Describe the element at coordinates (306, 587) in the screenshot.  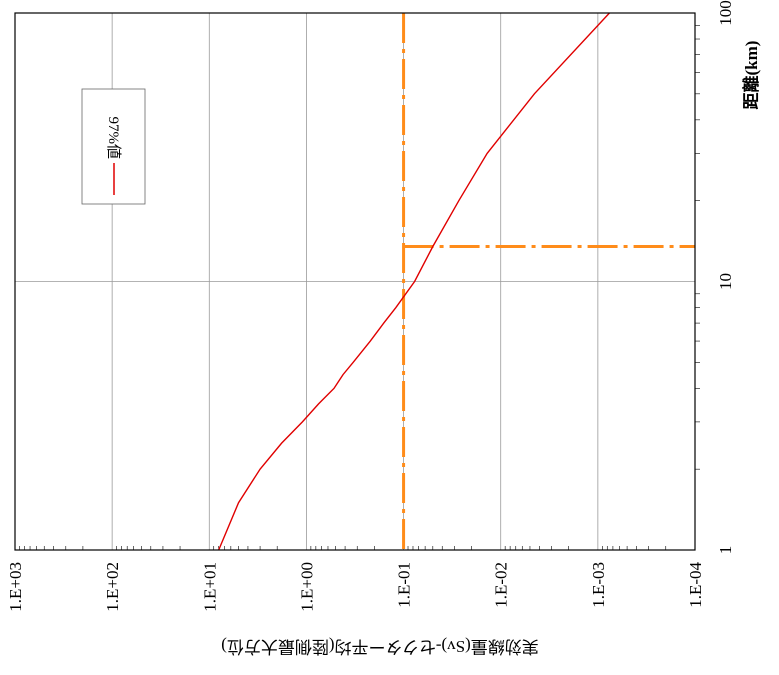
I see `y-tick-label: 1.E+00` at that location.